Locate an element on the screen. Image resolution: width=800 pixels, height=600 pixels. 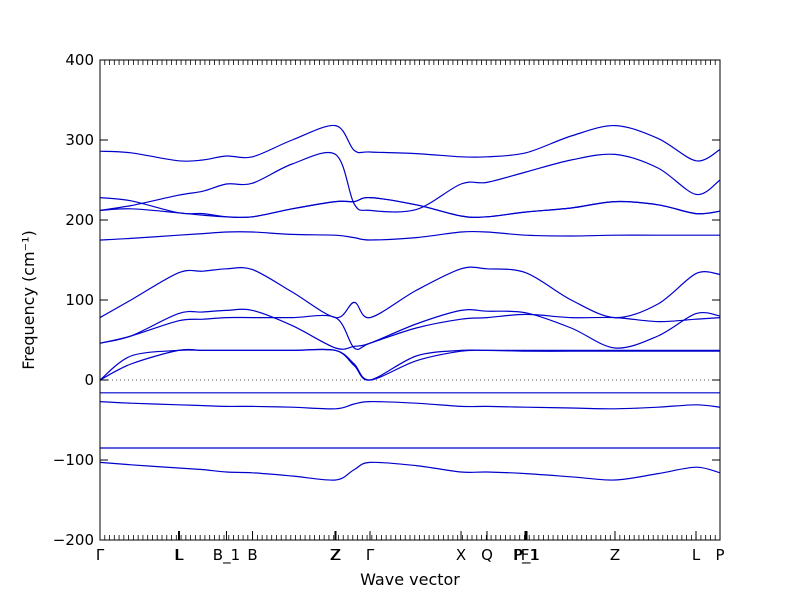
y-tick-label: 400 is located at coordinates (79, 60).